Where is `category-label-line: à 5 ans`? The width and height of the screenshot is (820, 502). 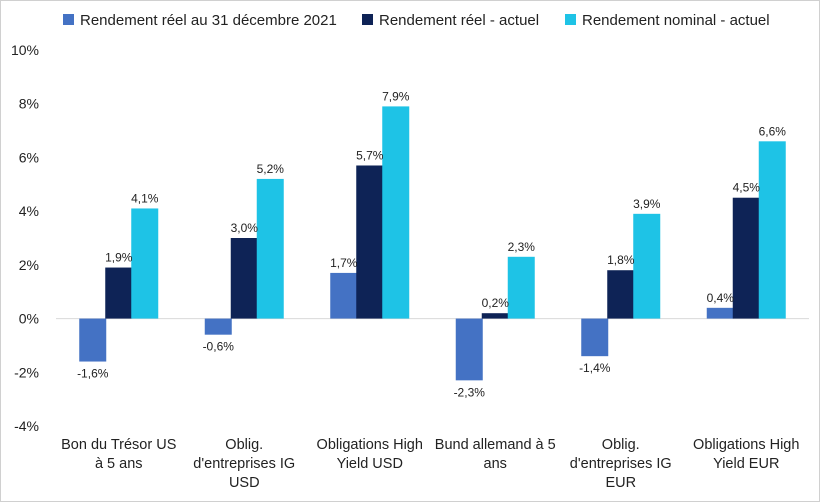 category-label-line: à 5 ans is located at coordinates (119, 464).